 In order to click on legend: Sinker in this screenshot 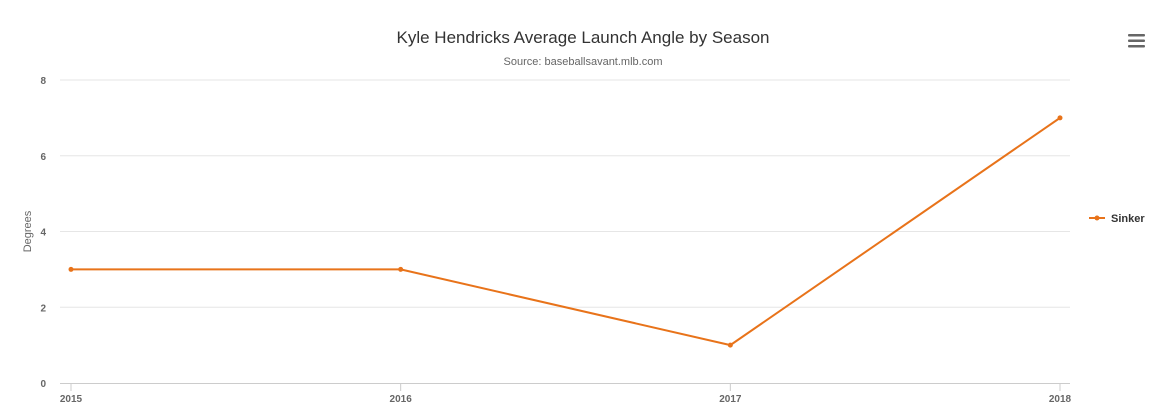, I will do `click(1117, 219)`.